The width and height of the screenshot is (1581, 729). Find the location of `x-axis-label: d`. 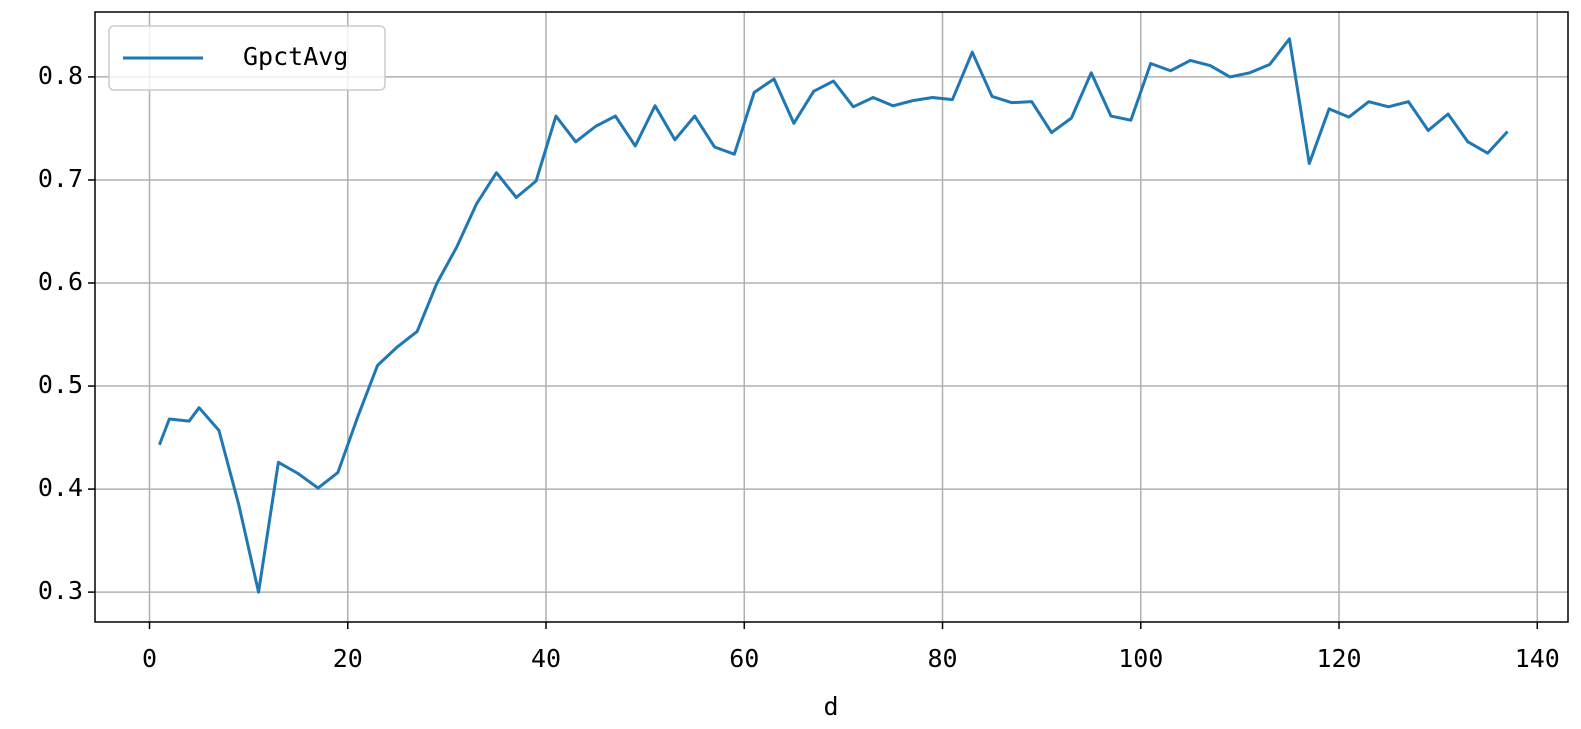

x-axis-label: d is located at coordinates (830, 706).